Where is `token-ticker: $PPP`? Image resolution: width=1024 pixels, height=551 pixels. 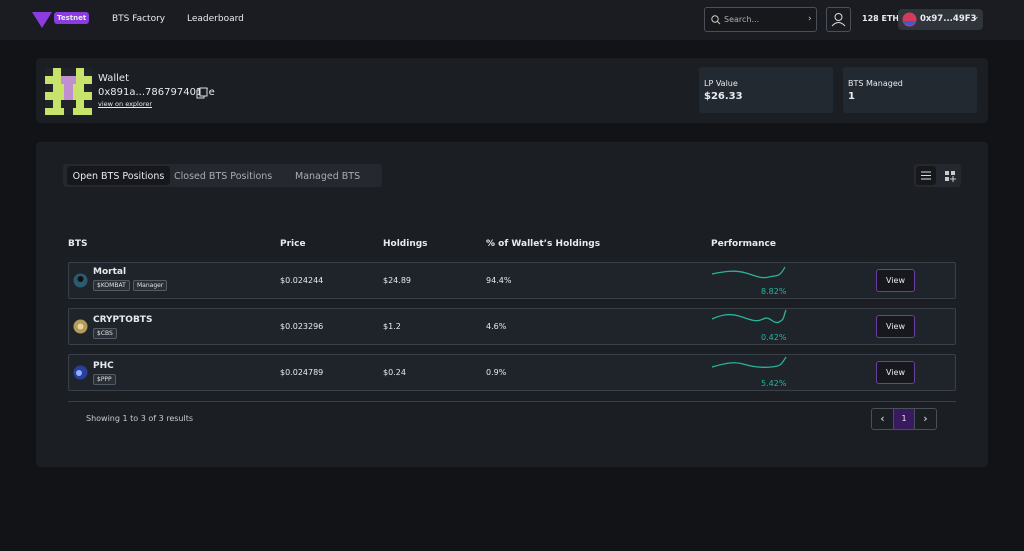
token-ticker: $PPP is located at coordinates (104, 379).